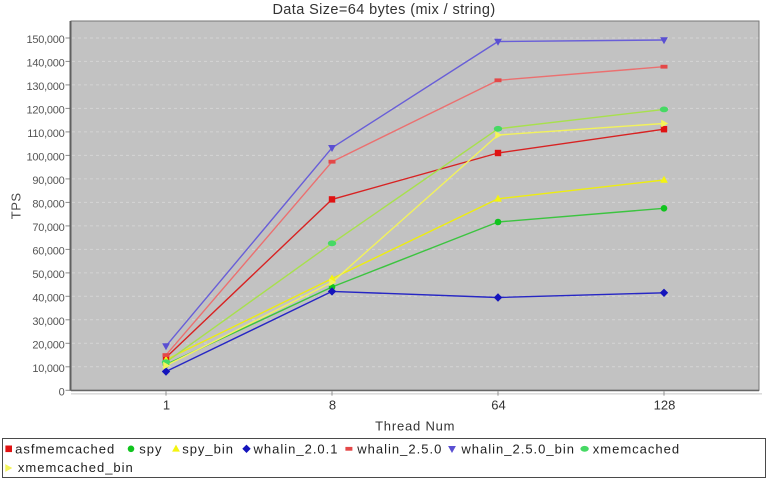 The height and width of the screenshot is (480, 768). What do you see at coordinates (498, 405) in the screenshot?
I see `svg-text: 64` at bounding box center [498, 405].